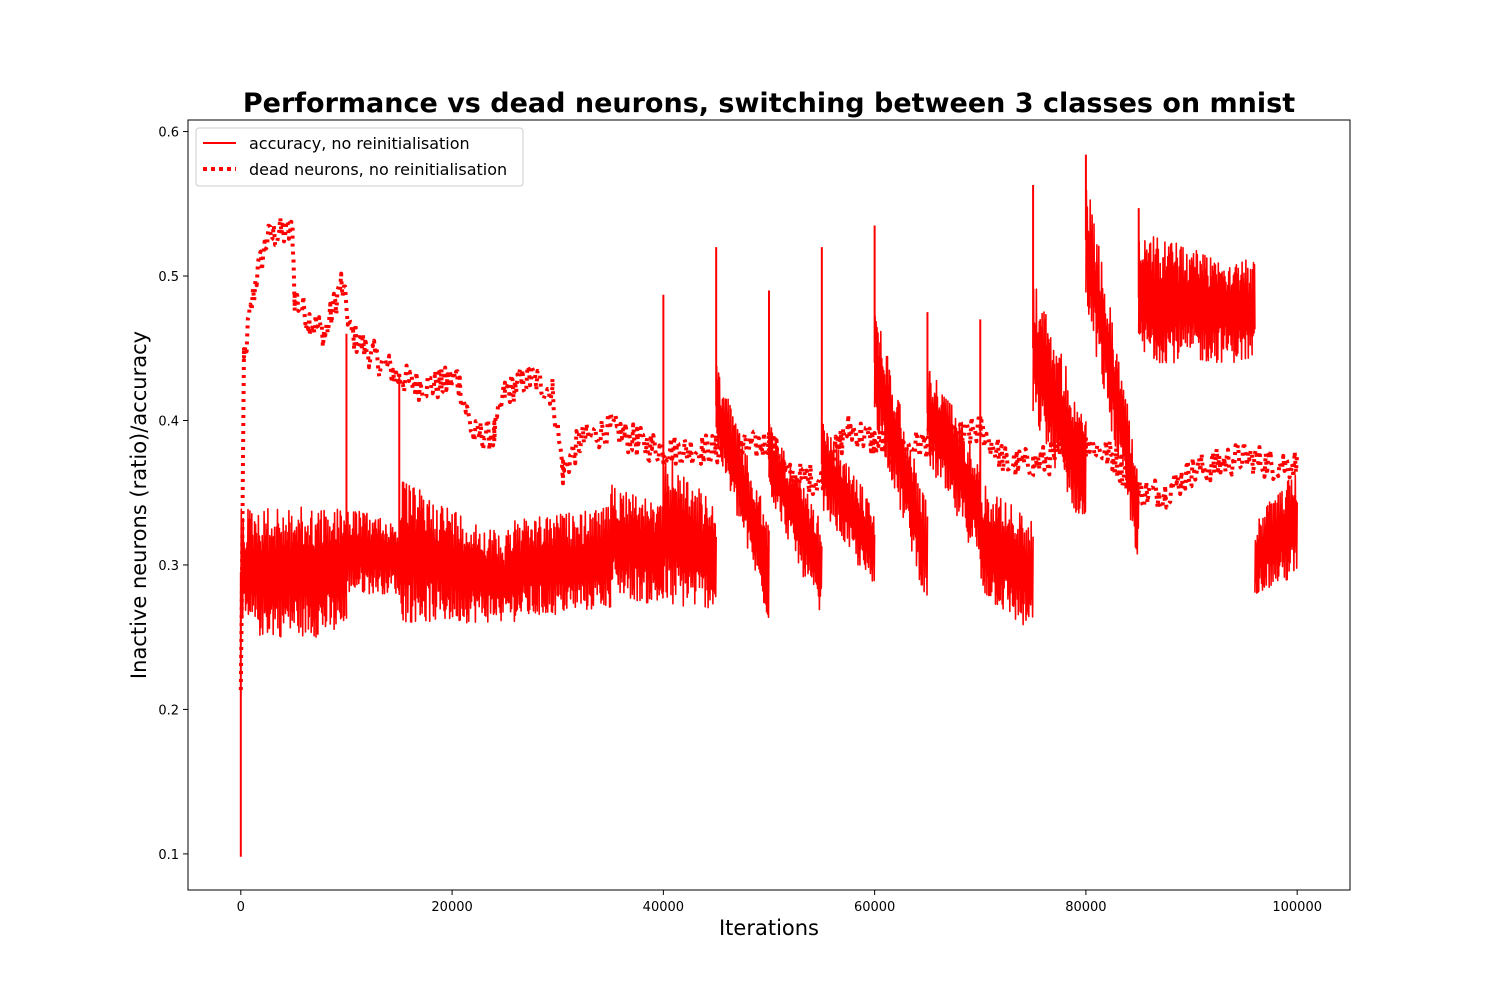  What do you see at coordinates (779, 902) in the screenshot?
I see `x-axis-ticks: 0 20000 40000 60000 80000 100000` at bounding box center [779, 902].